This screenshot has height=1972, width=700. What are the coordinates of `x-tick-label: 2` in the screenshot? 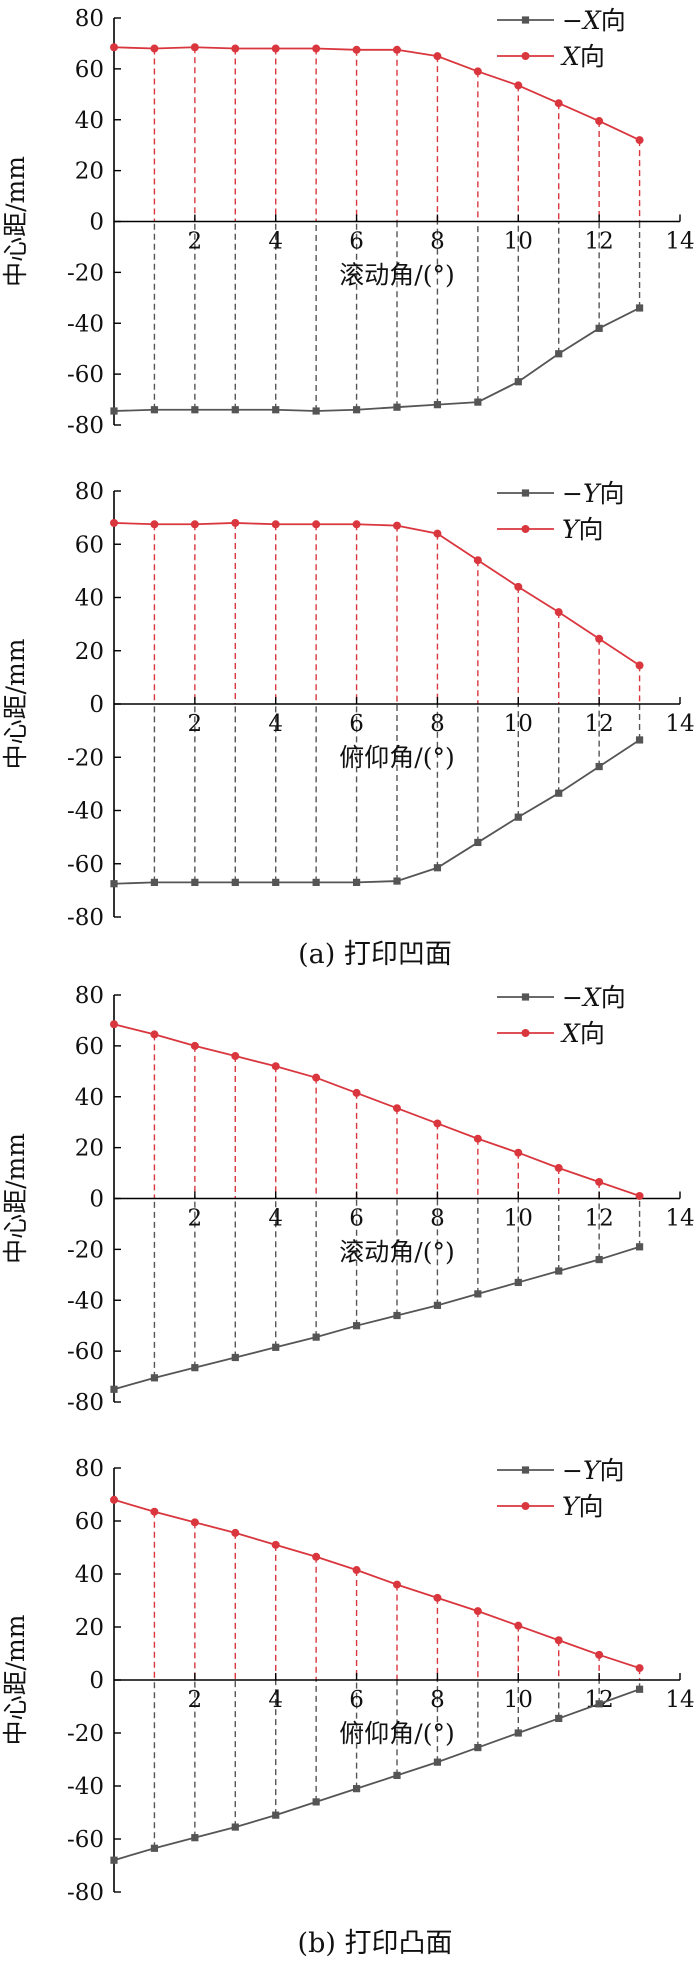 It's located at (195, 724).